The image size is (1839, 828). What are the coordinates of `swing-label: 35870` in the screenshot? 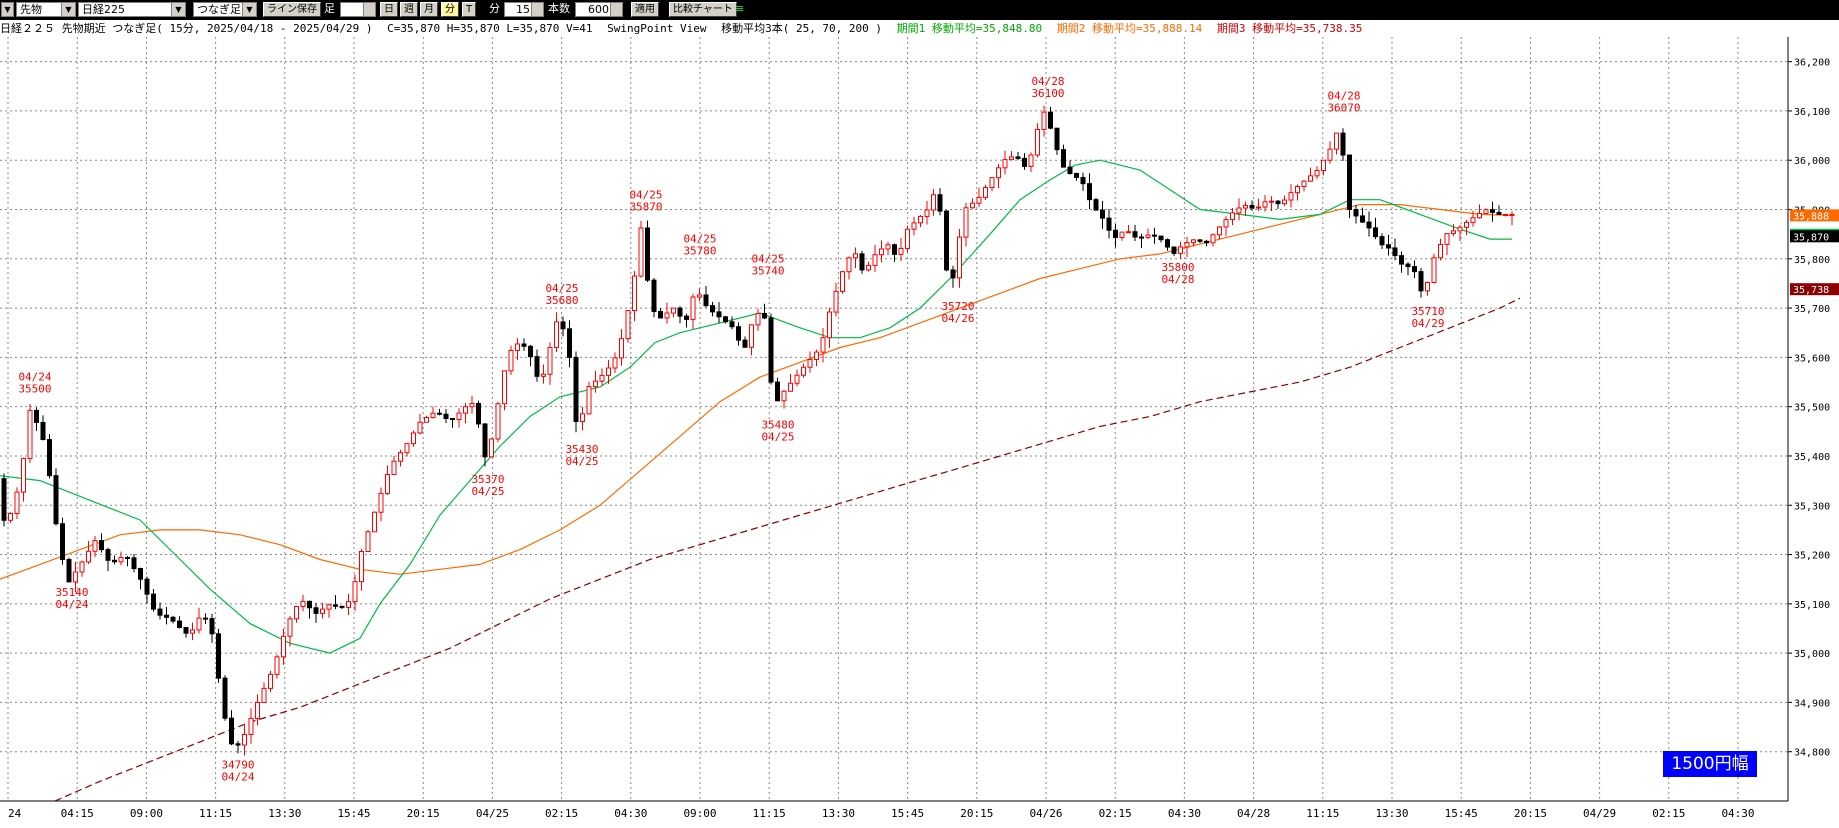 It's located at (645, 206).